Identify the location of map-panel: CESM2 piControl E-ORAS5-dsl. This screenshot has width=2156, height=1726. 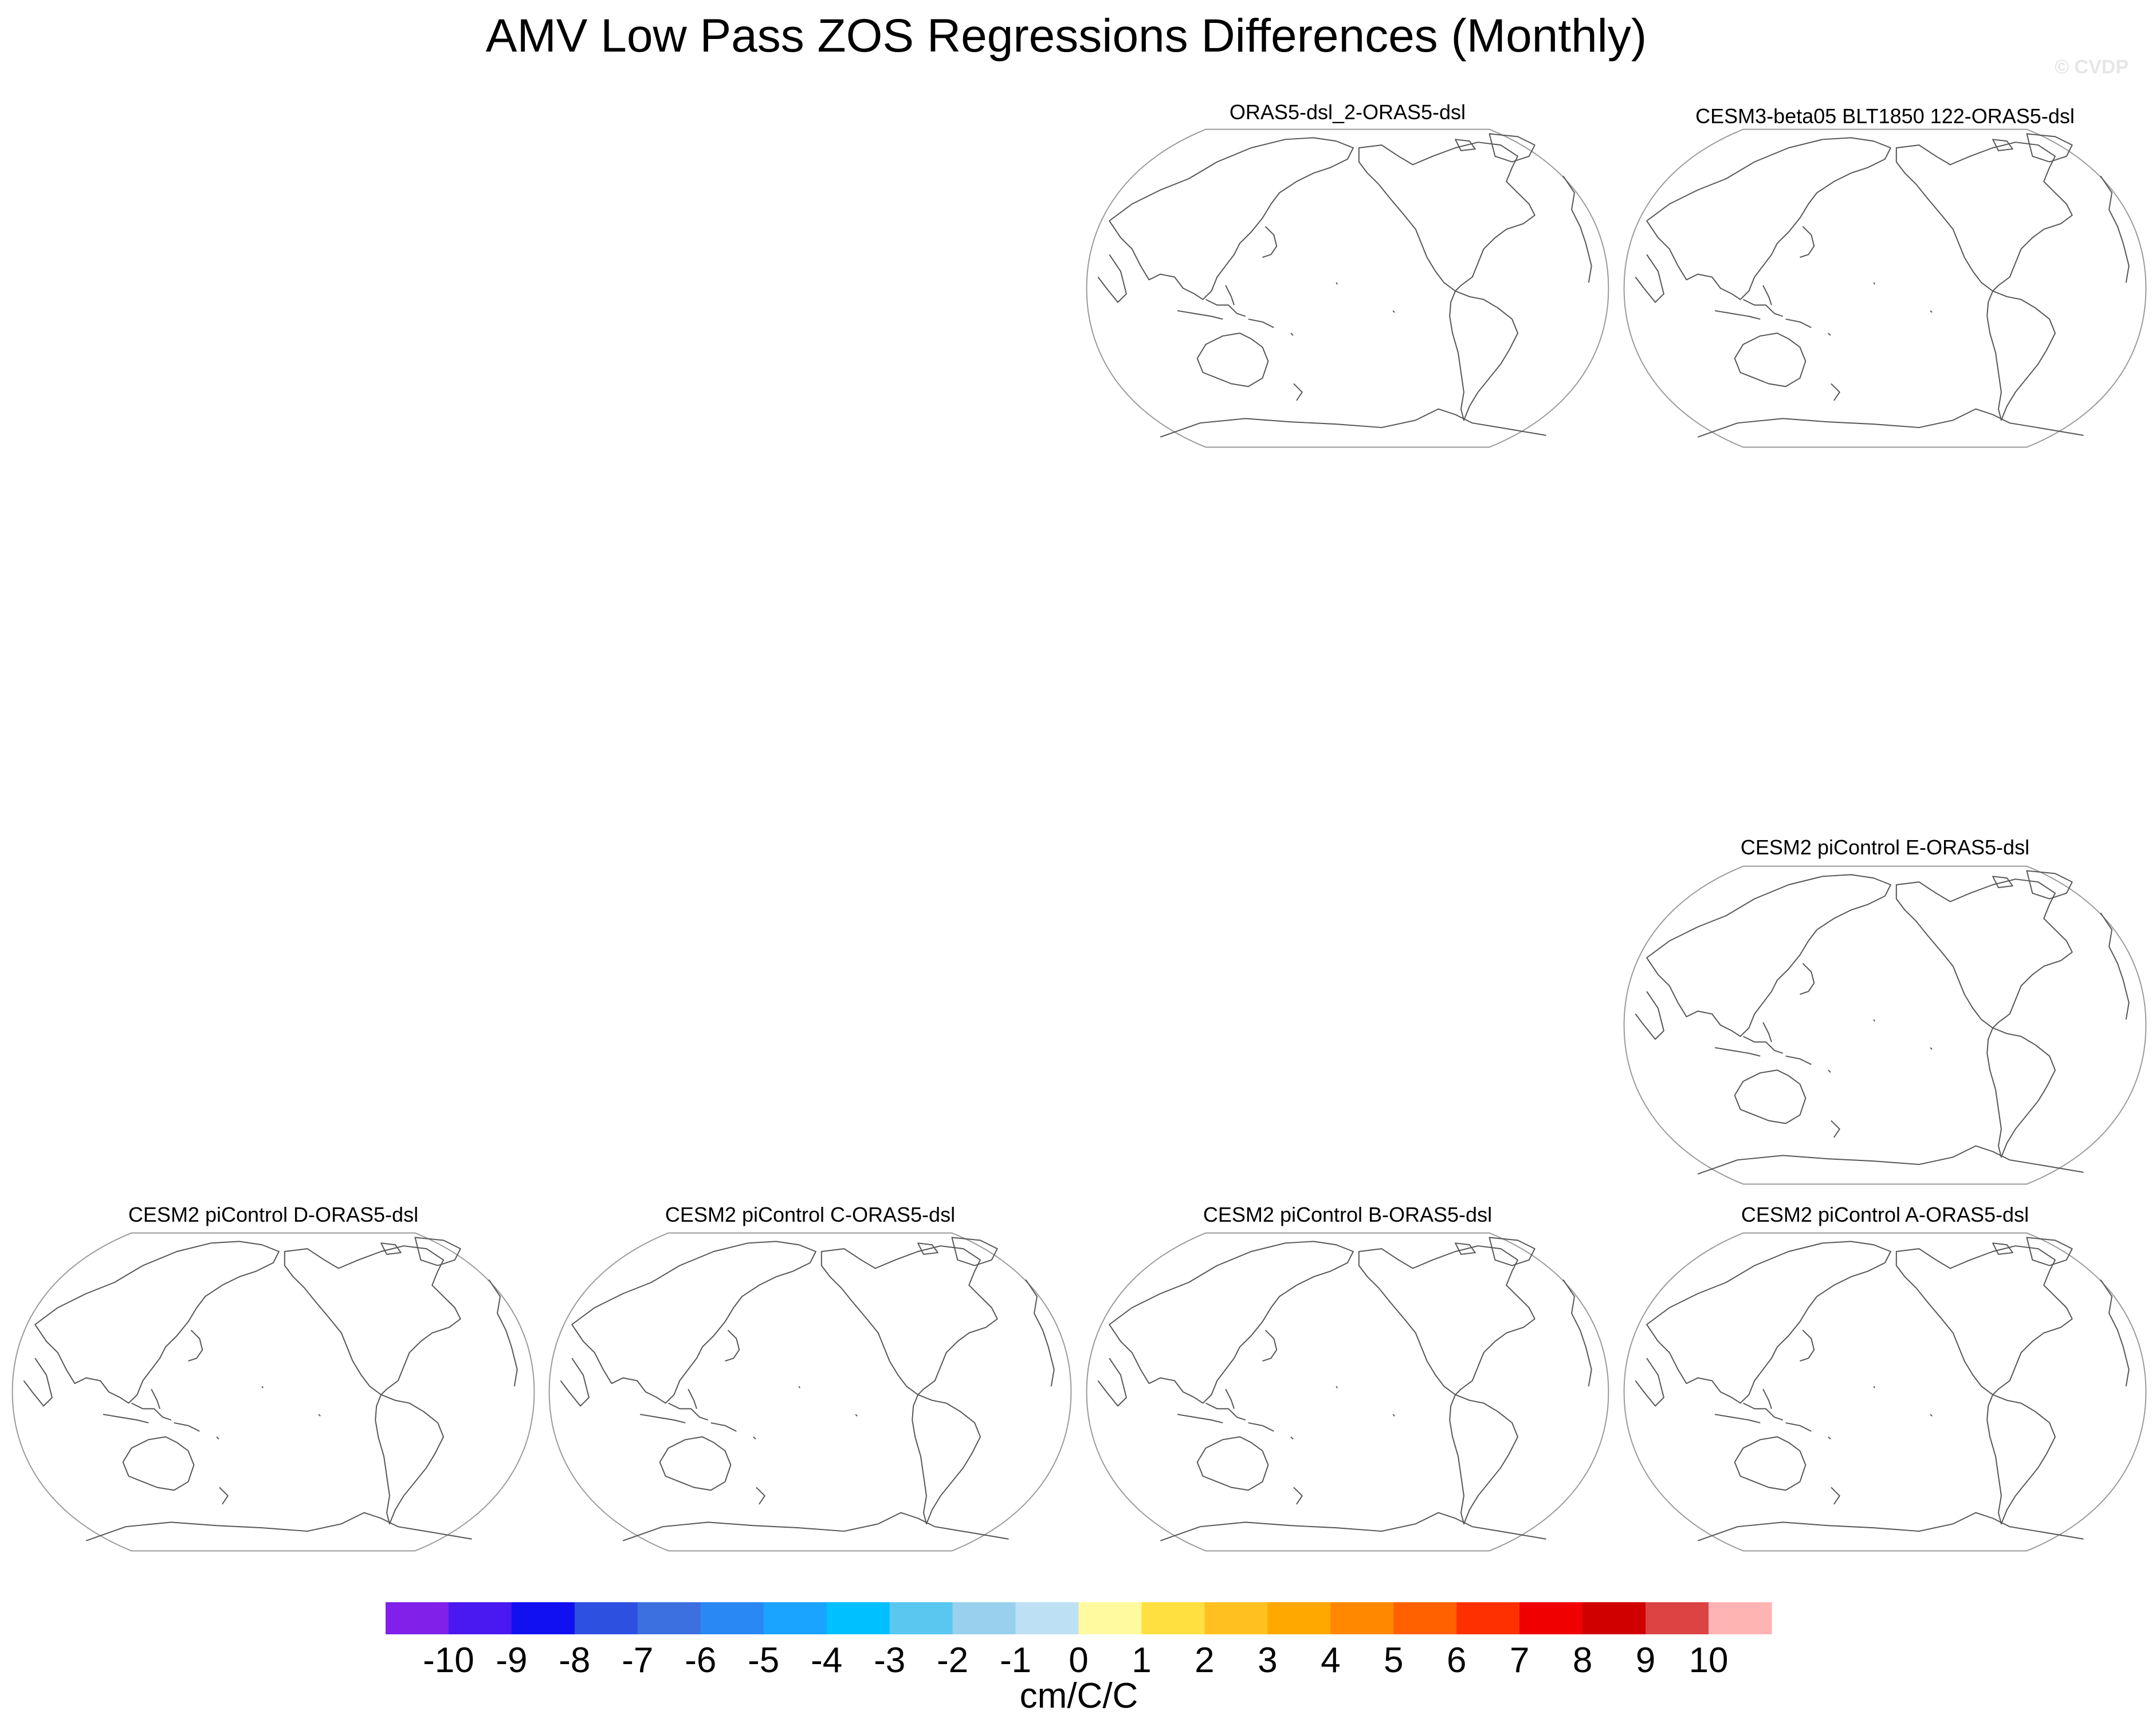
(1885, 1010).